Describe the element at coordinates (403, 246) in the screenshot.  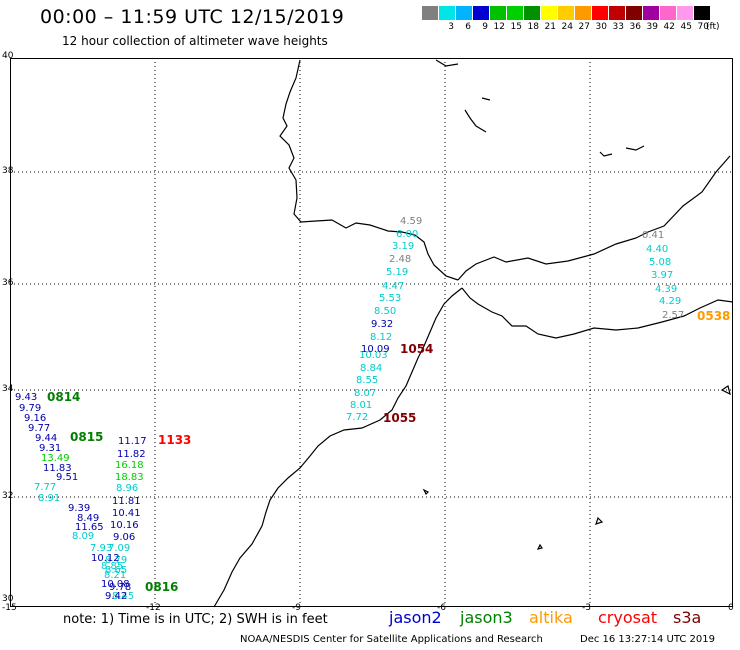
I see `wave-value: 3.19` at that location.